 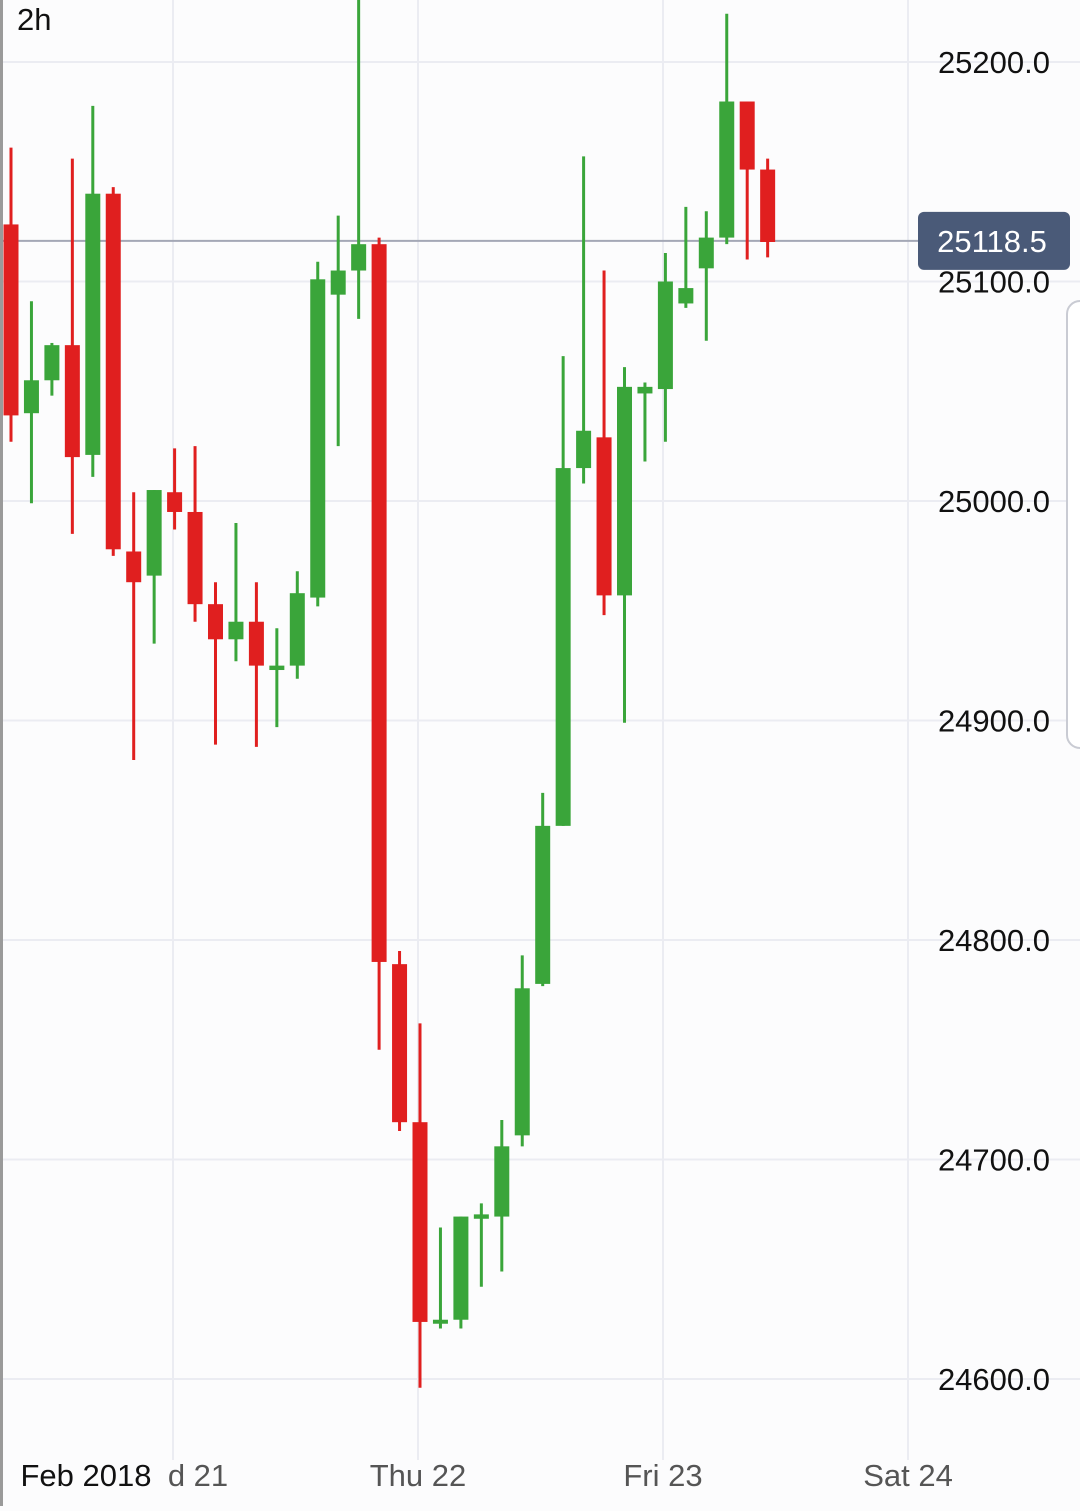 I want to click on price-tick-label: 24600.0, so click(x=994, y=1379).